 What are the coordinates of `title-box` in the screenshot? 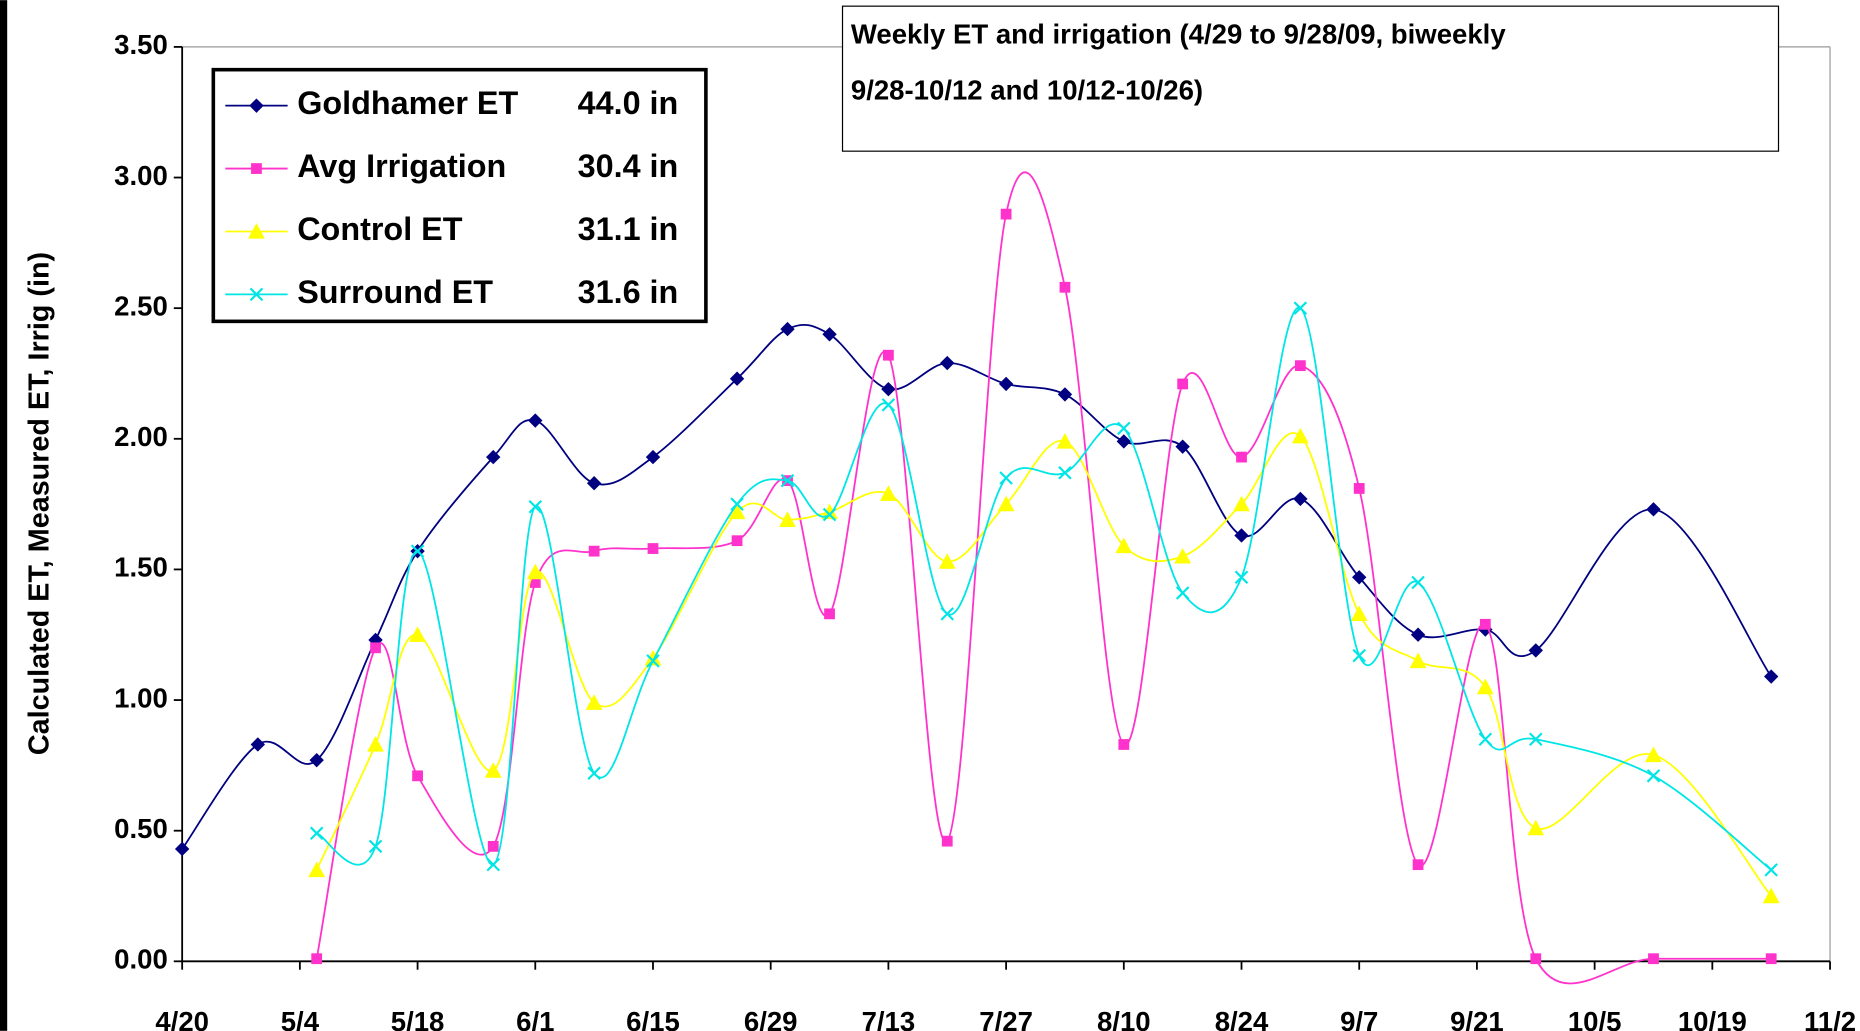 It's located at (1310, 78).